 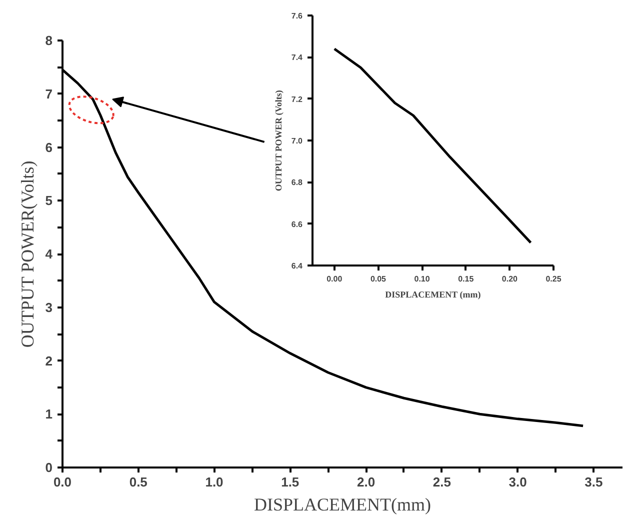 I want to click on y-tick-label: 6.4, so click(x=297, y=266).